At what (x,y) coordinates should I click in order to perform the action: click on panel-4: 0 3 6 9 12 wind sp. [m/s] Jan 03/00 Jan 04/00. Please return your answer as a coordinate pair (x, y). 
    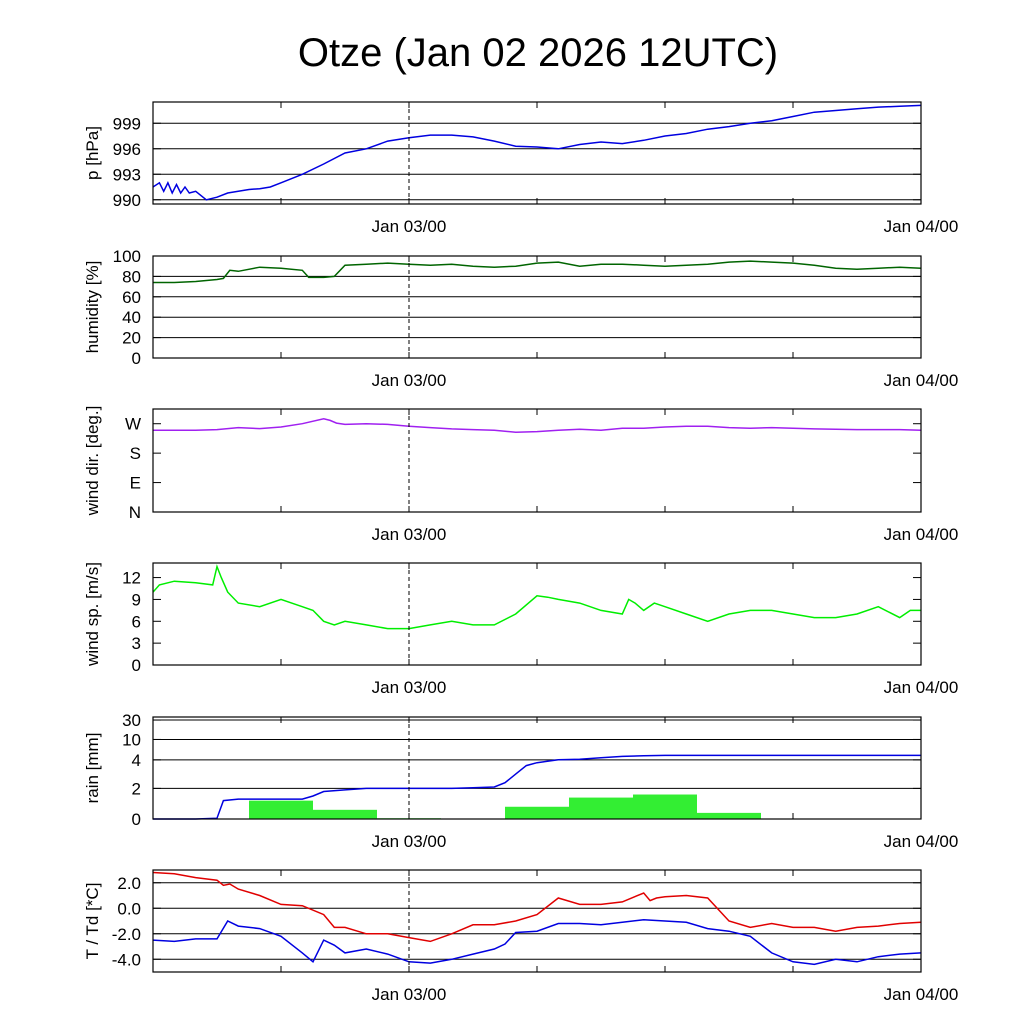
    Looking at the image, I should click on (520, 629).